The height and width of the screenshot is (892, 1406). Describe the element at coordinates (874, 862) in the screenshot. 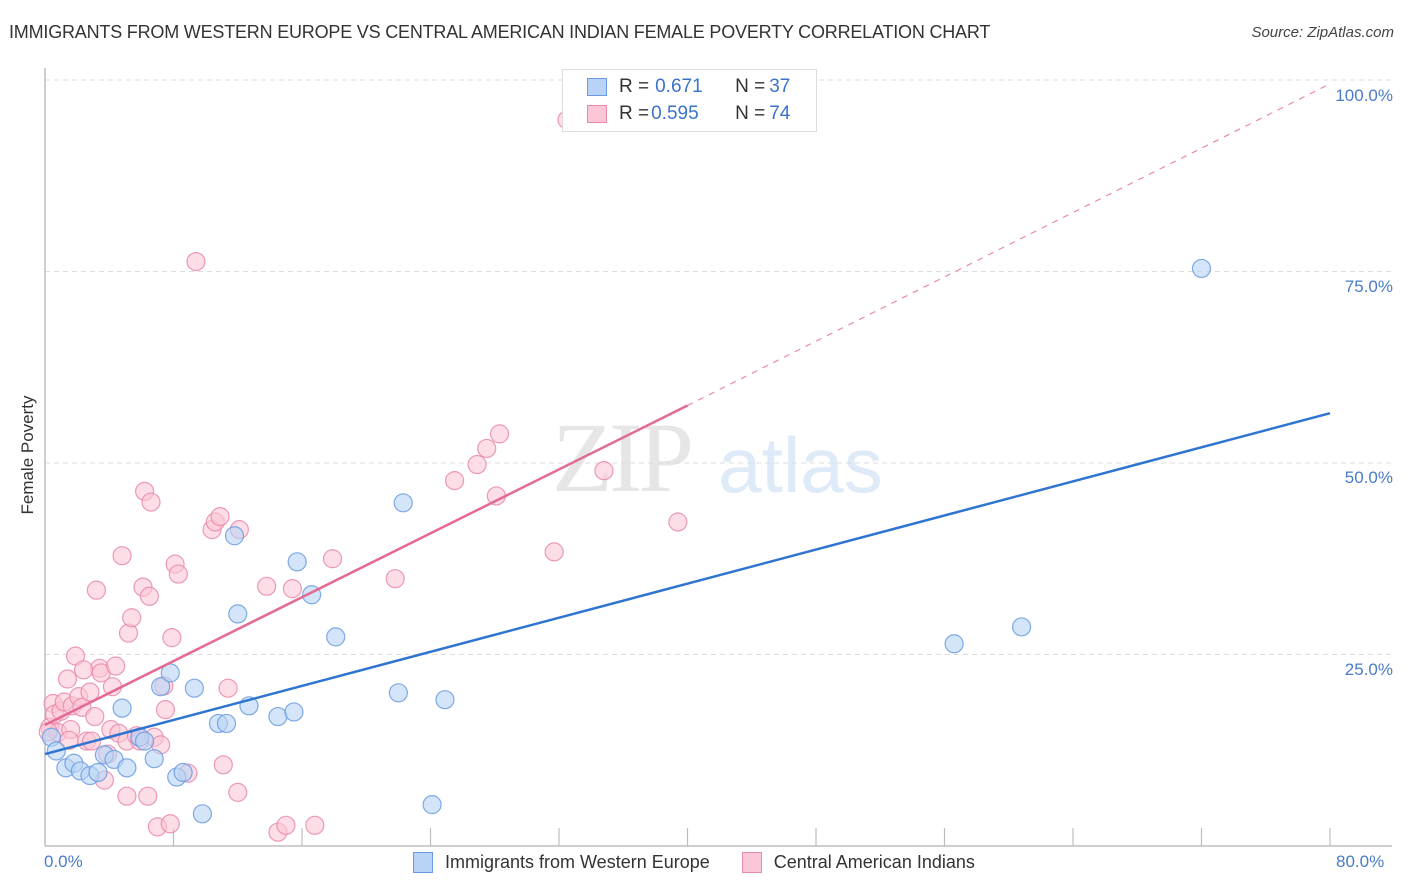

I see `legend-label: Central American Indians` at that location.